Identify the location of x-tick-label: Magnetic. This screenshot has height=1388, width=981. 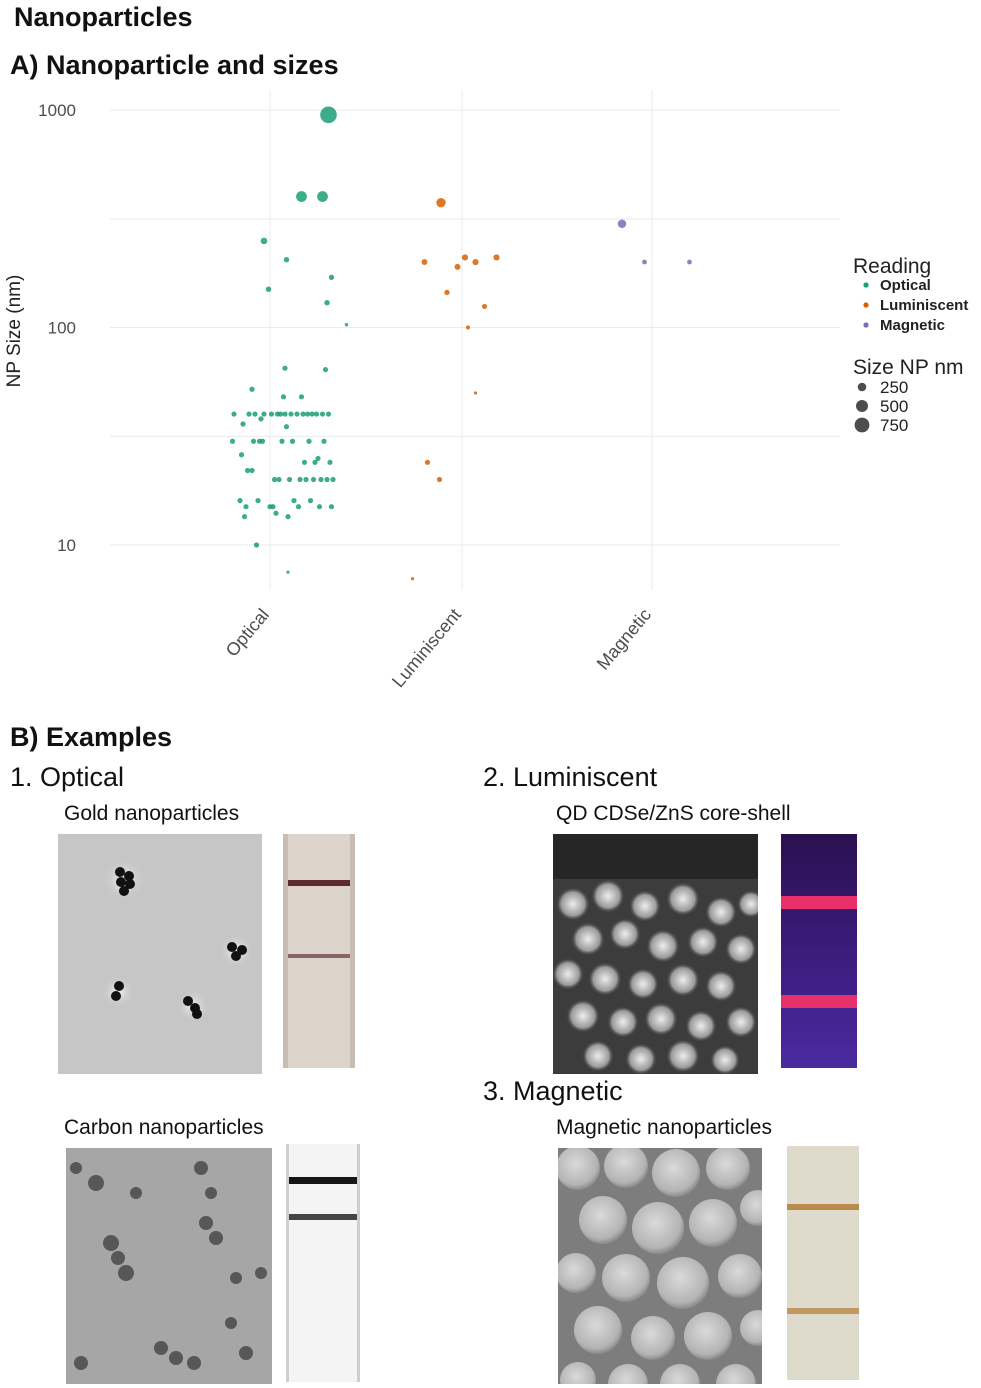
(624, 639).